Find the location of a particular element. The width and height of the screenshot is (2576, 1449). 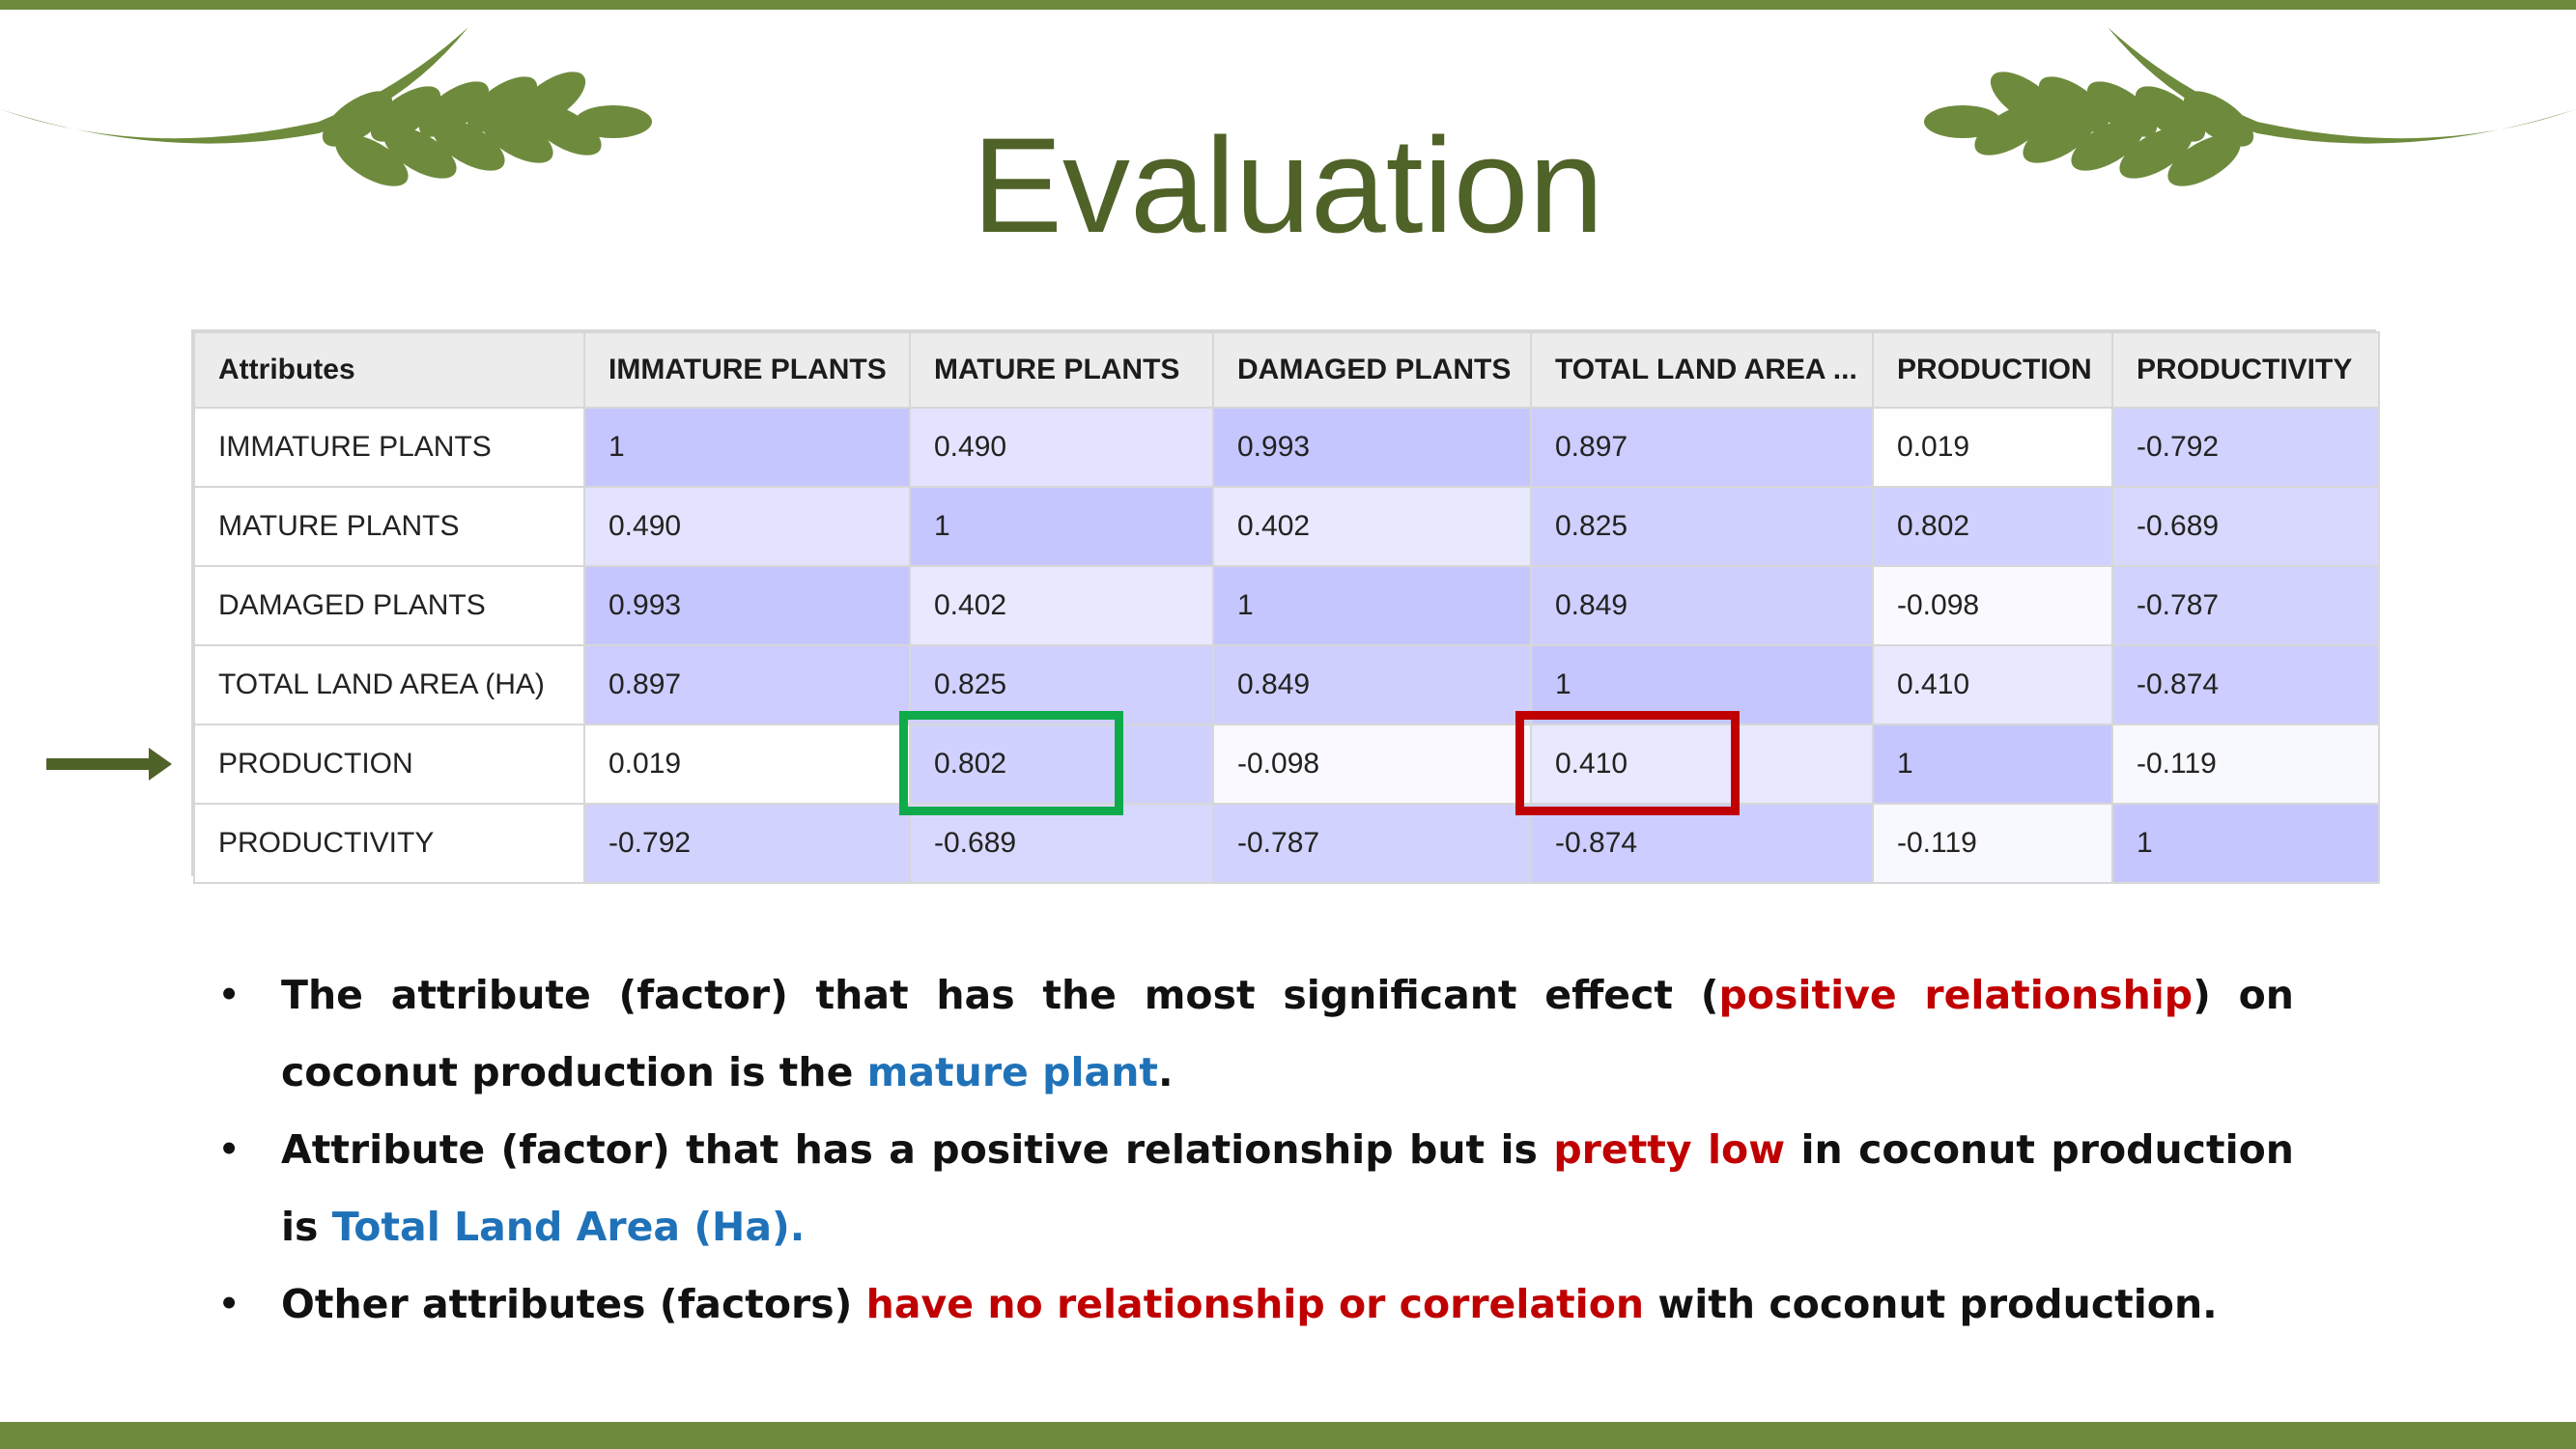

column-header: DAMAGED PLANTS is located at coordinates (1372, 370).